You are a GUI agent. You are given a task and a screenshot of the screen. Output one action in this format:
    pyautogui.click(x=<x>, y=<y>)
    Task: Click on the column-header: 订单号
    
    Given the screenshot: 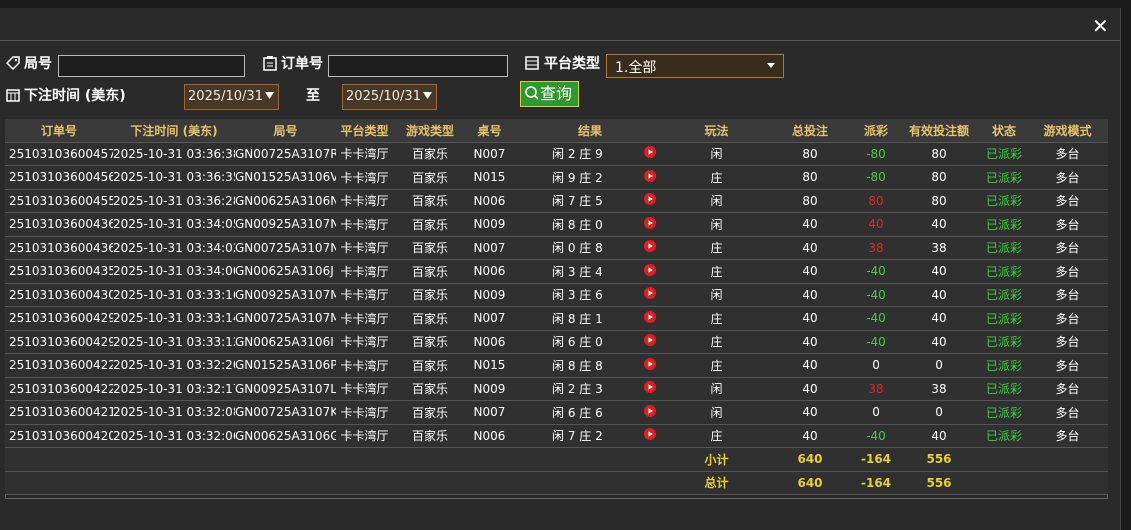 What is the action you would take?
    pyautogui.click(x=59, y=131)
    